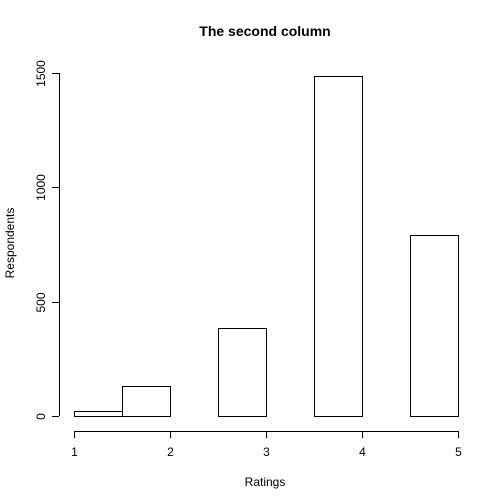  Describe the element at coordinates (266, 452) in the screenshot. I see `x-tick-label-2: 3` at that location.